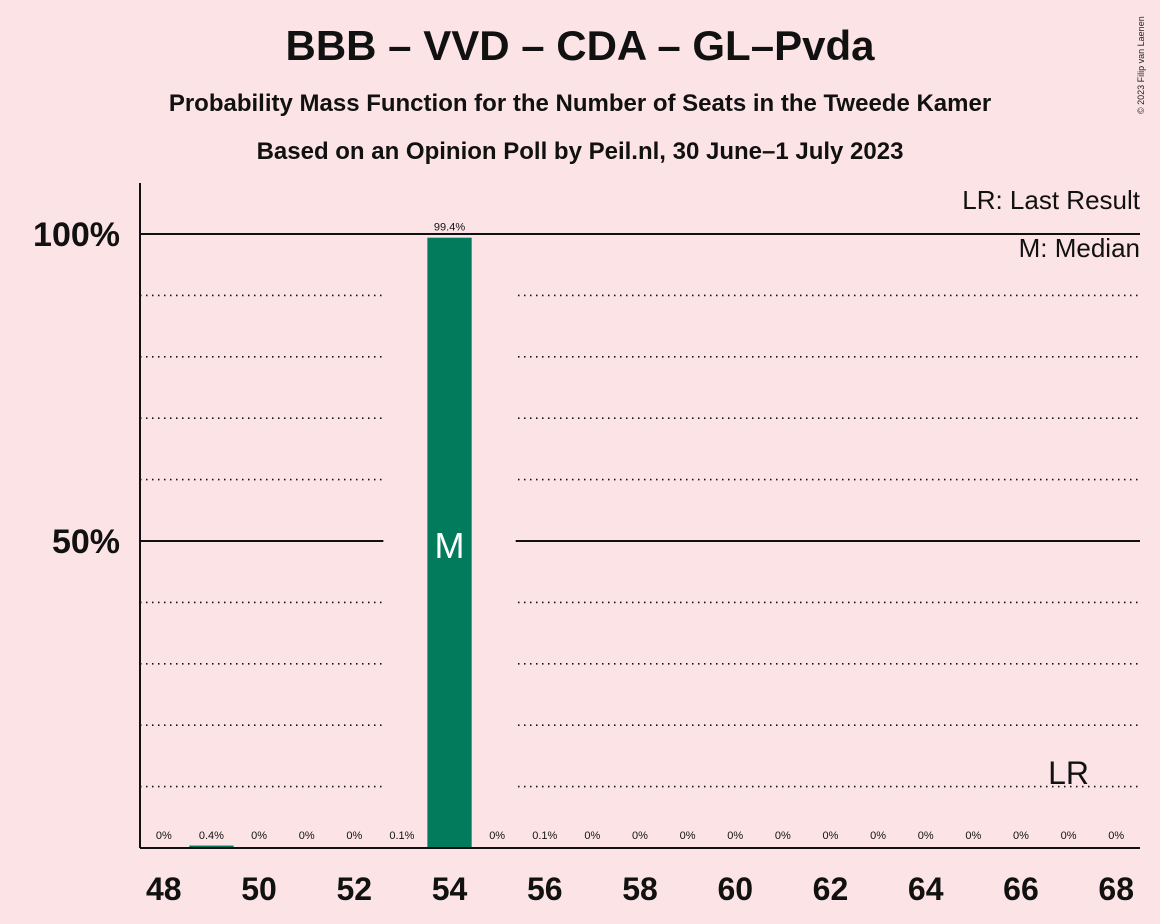  I want to click on y-tick-label: 50%, so click(86, 542).